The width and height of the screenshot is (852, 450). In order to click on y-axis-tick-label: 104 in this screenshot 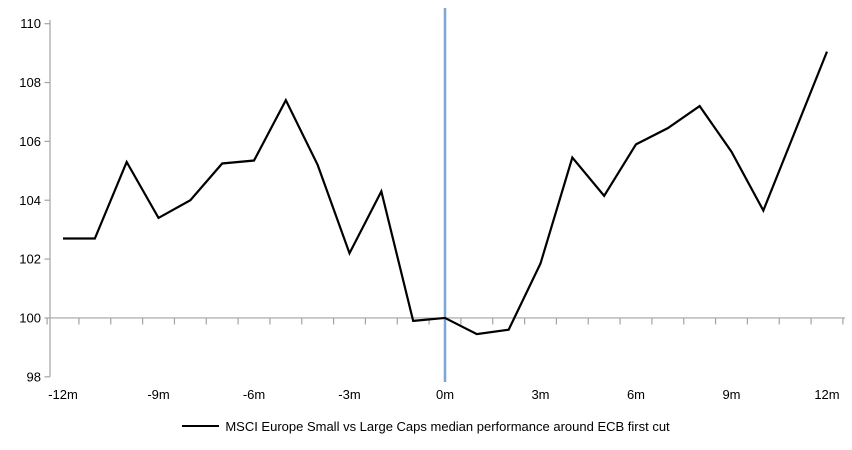, I will do `click(30, 200)`.